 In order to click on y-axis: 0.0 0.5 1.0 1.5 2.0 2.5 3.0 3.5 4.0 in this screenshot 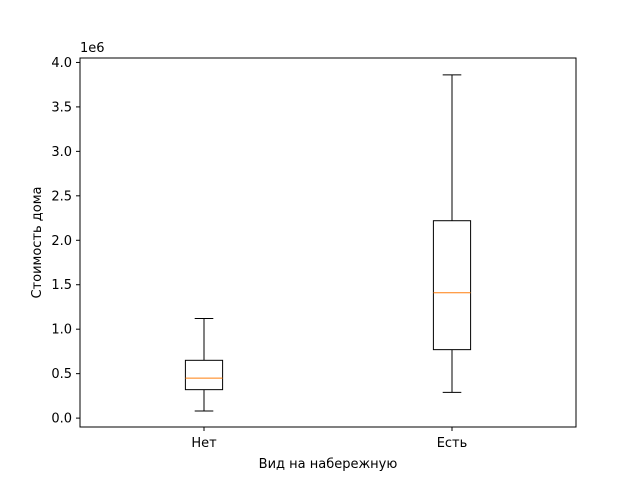, I will do `click(65, 241)`.